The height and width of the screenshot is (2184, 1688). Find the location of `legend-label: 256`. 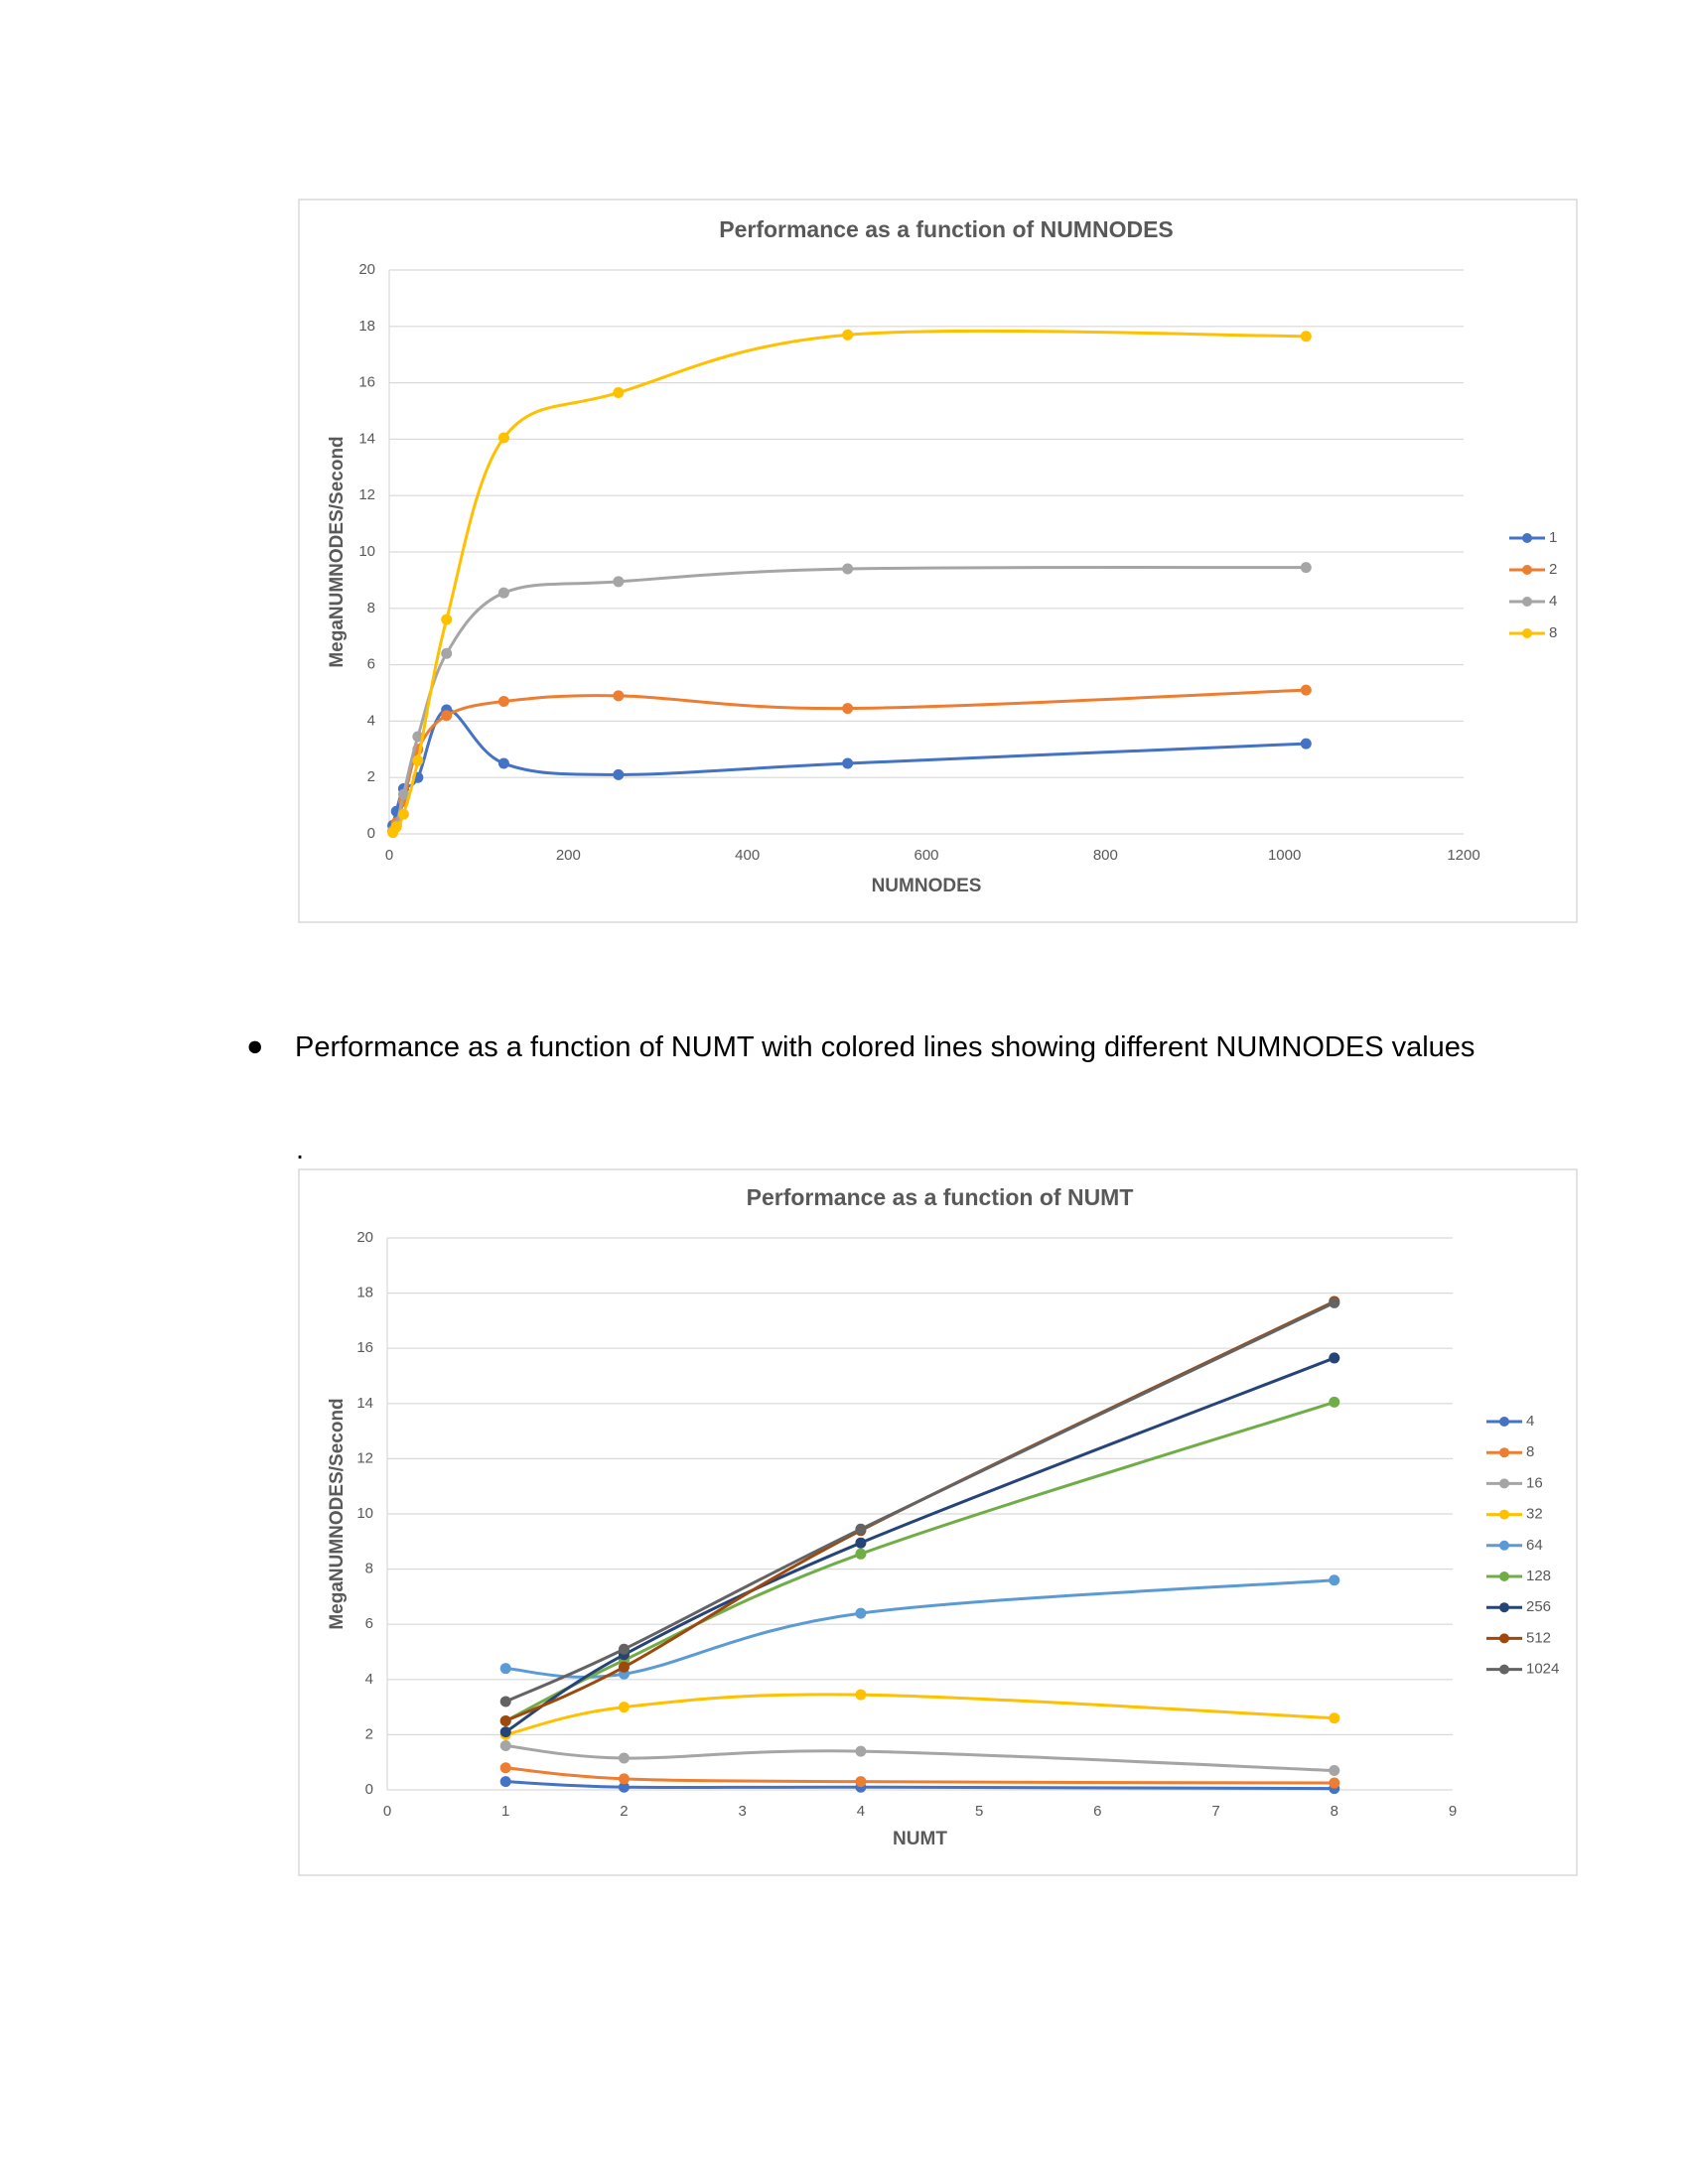

legend-label: 256 is located at coordinates (1538, 1606).